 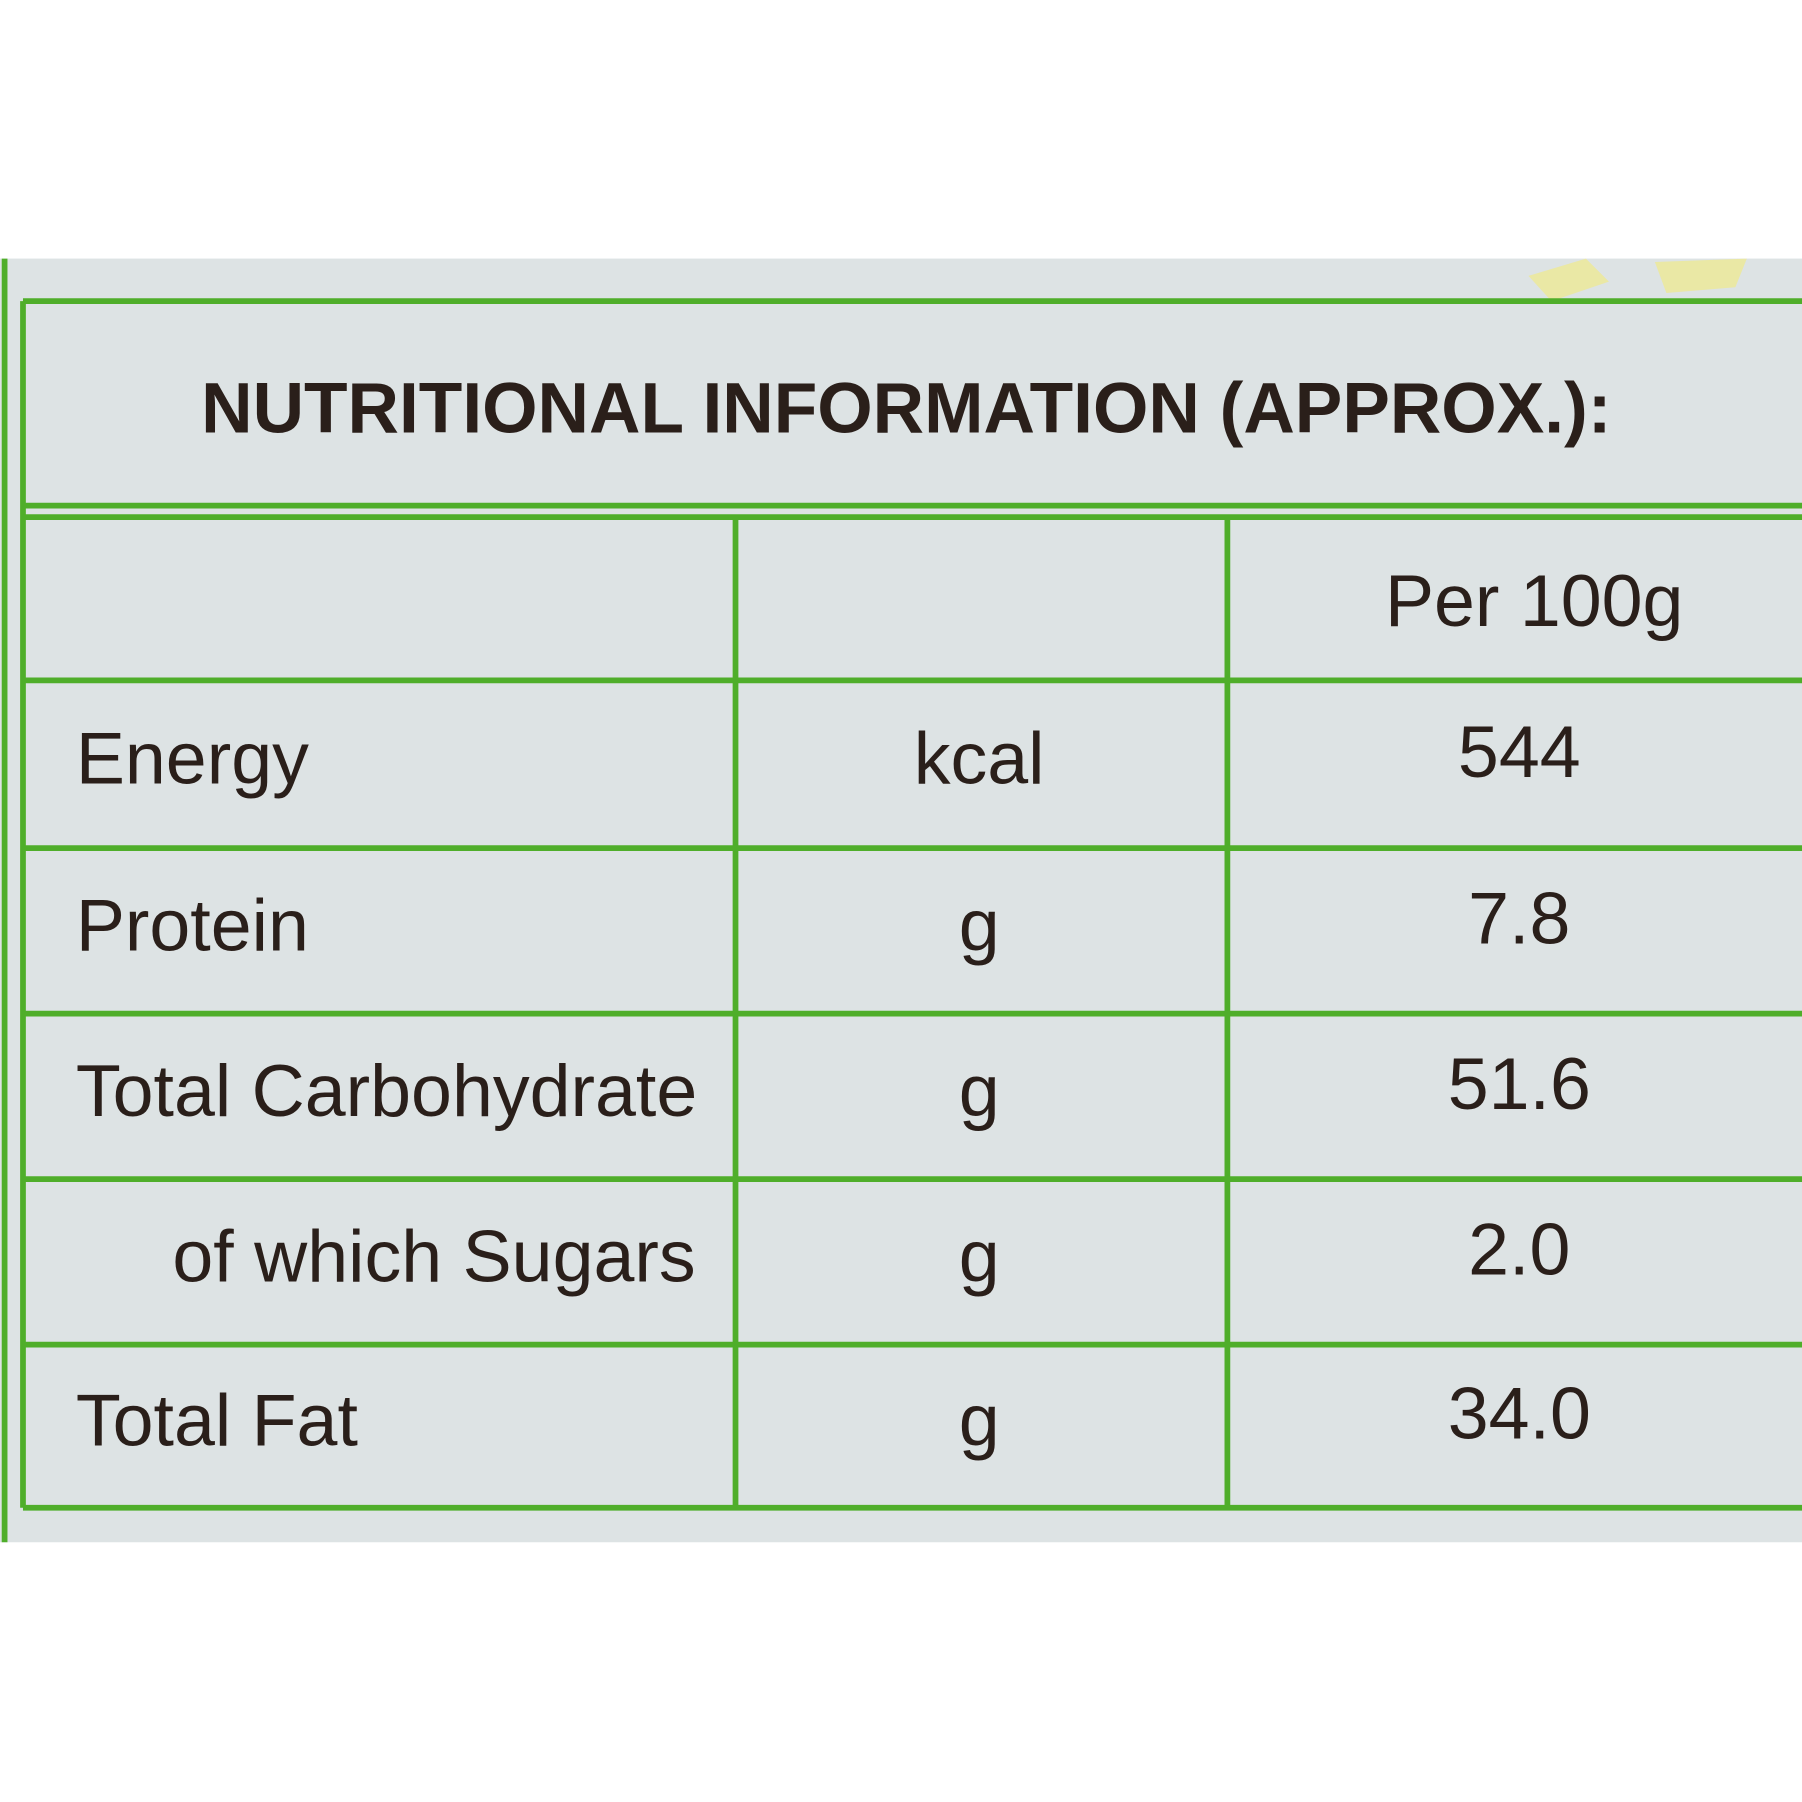 What do you see at coordinates (1637, 280) in the screenshot?
I see `packaging-print` at bounding box center [1637, 280].